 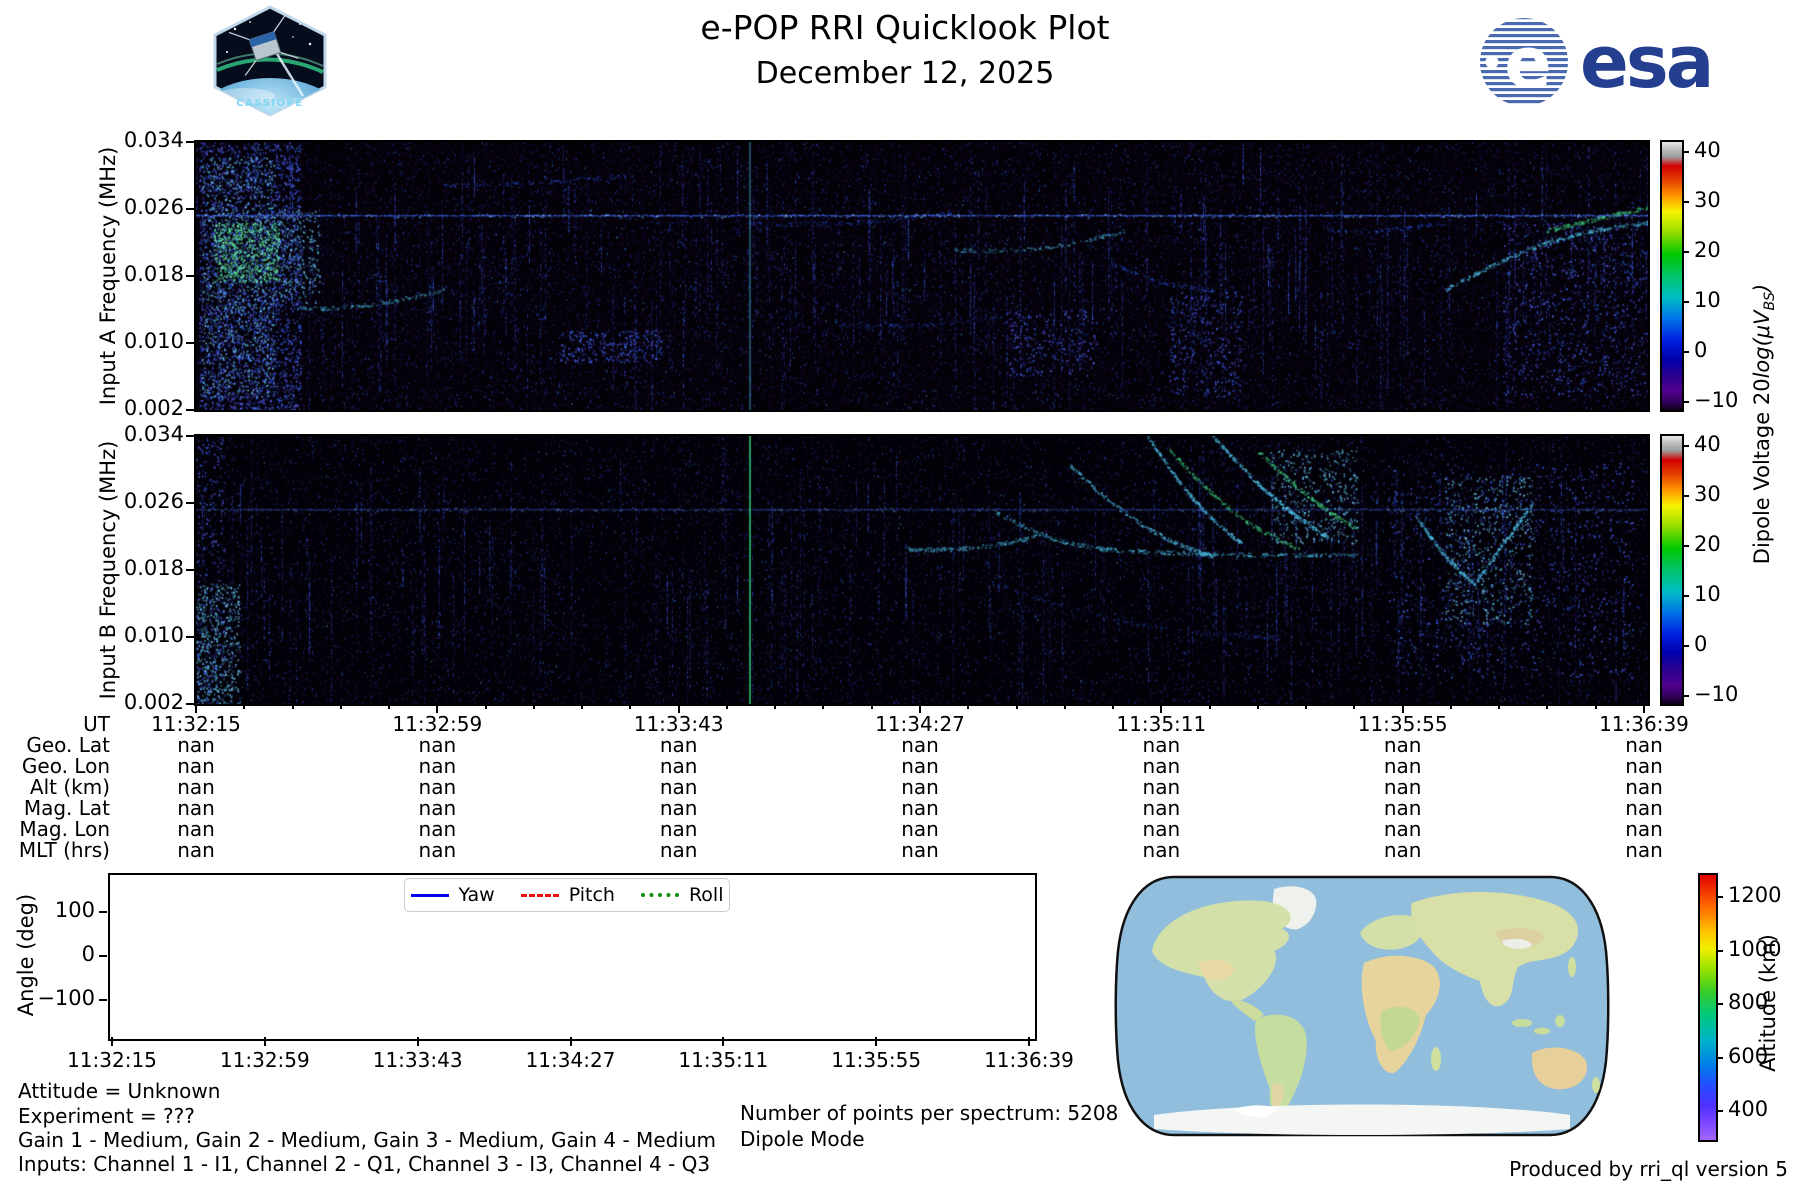 What do you see at coordinates (153, 274) in the screenshot?
I see `freq-tick-label: 0.018` at bounding box center [153, 274].